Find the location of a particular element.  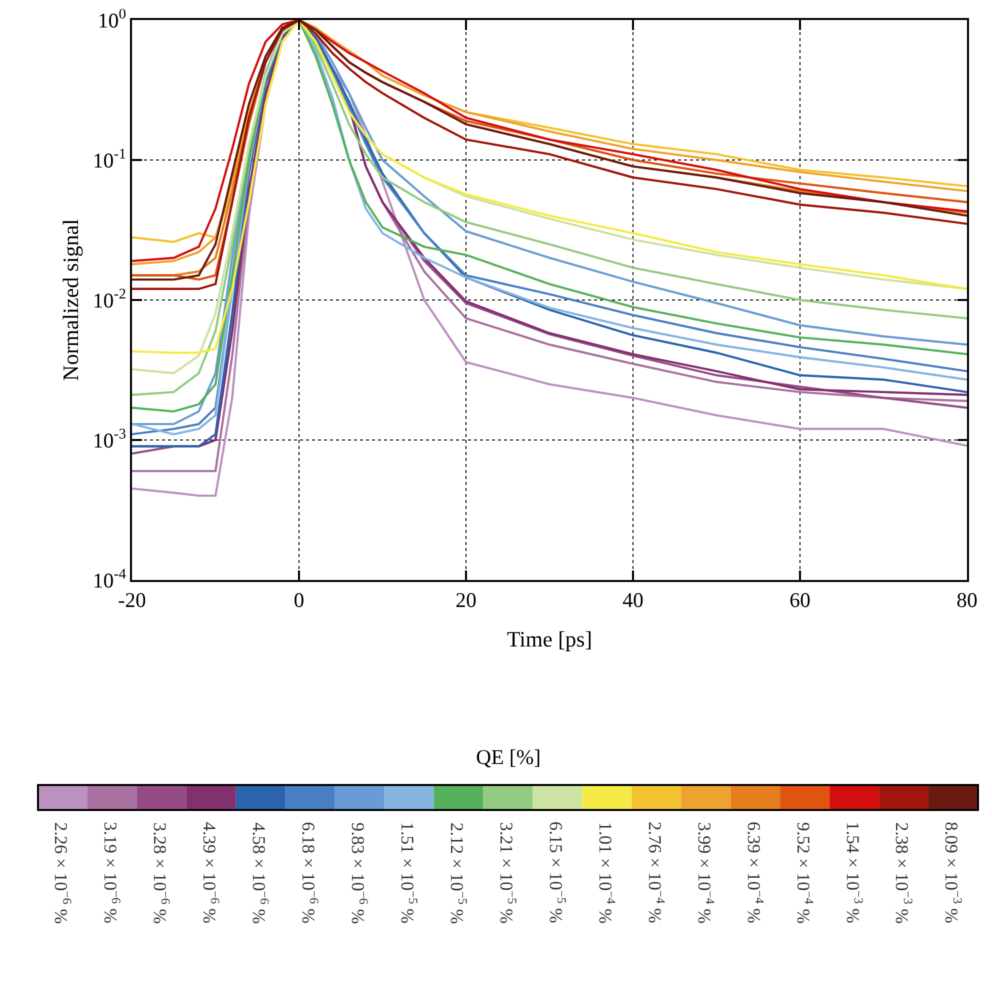

y-tick-label: 10$^{-2}$ is located at coordinates (109, 299).